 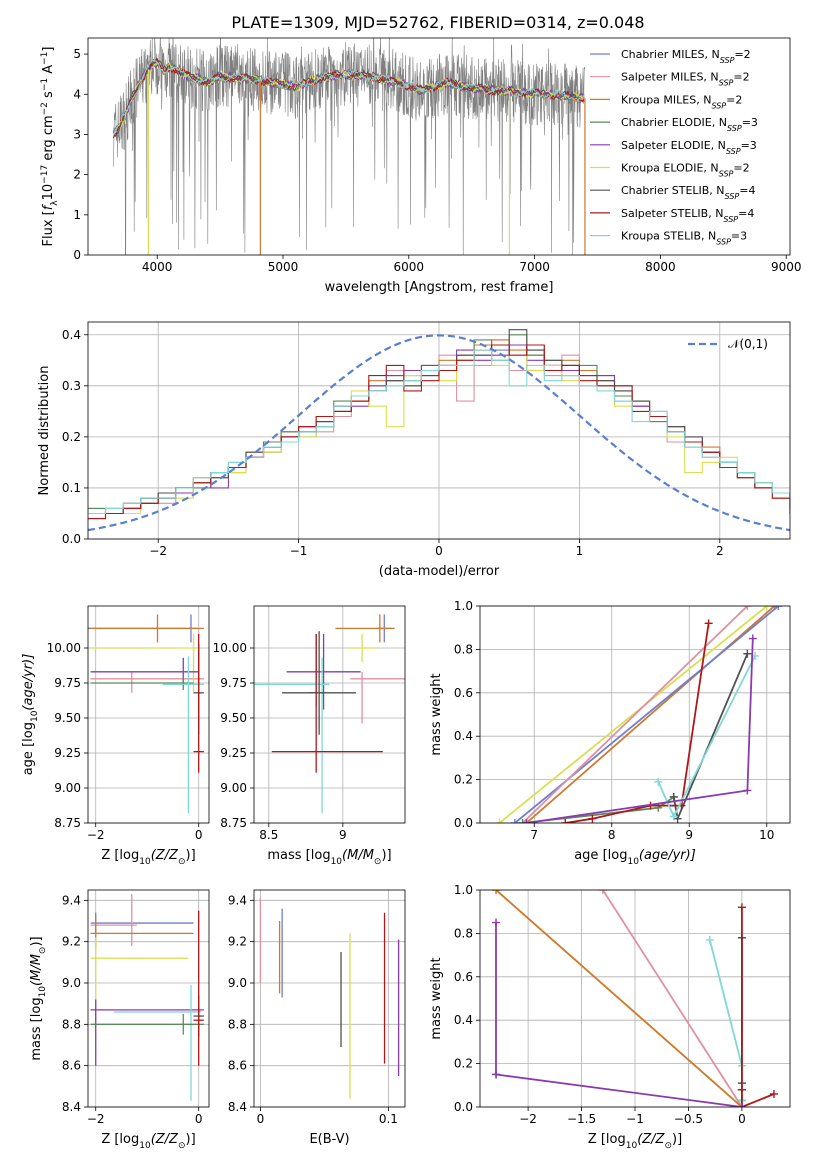 What do you see at coordinates (30, 715) in the screenshot?
I see `y-axis-label: age [log10(age/yr)]` at bounding box center [30, 715].